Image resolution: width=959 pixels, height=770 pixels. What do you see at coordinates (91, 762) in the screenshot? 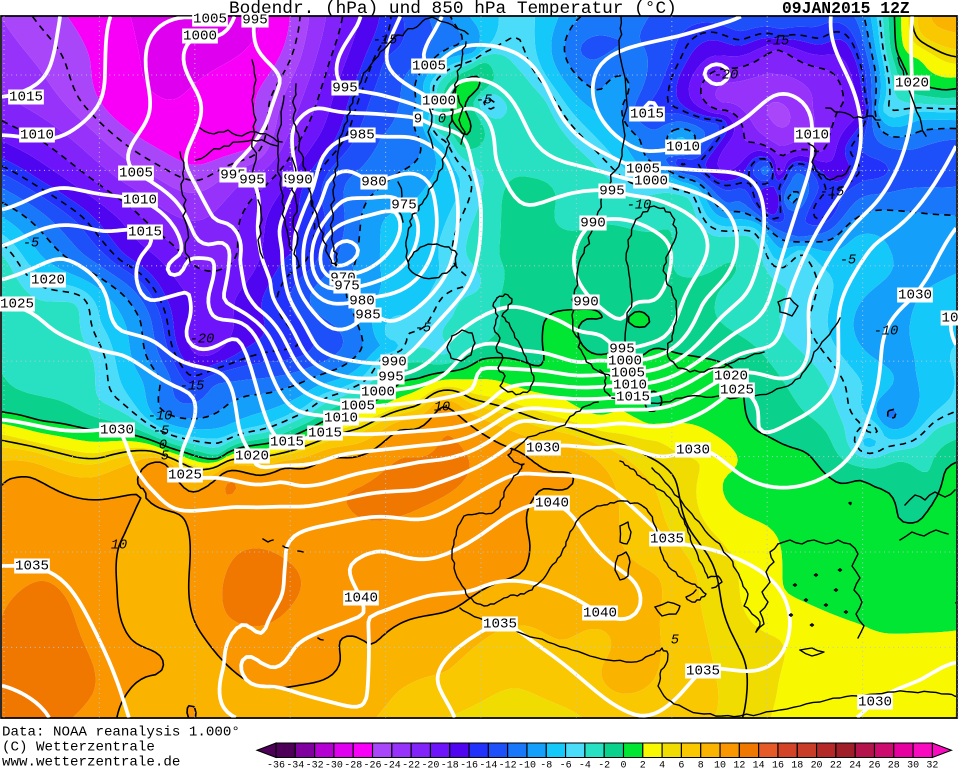
I see `svg-text: www.wetterzentrale.de` at bounding box center [91, 762].